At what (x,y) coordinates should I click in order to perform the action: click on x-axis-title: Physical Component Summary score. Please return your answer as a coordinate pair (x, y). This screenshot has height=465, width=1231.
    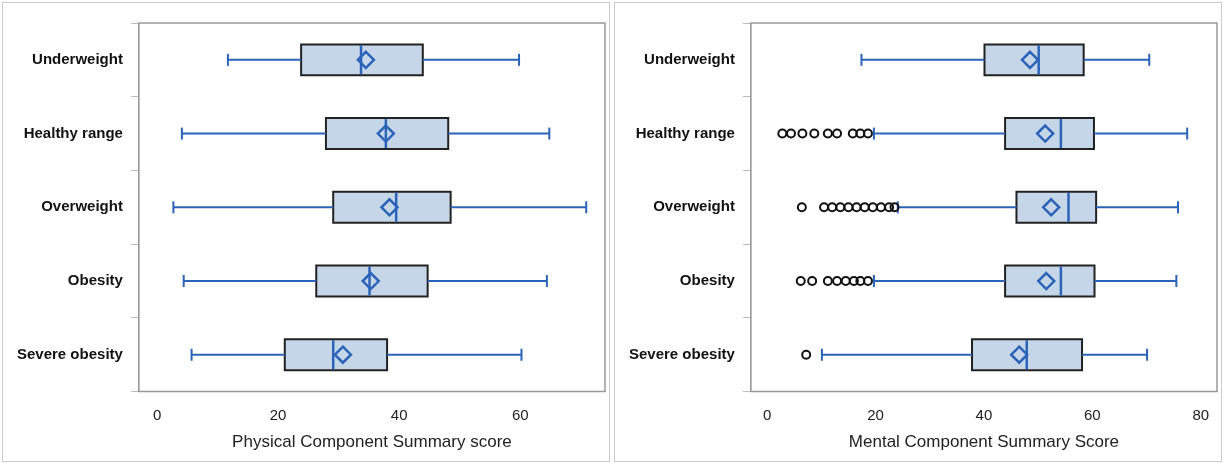
    Looking at the image, I should click on (372, 442).